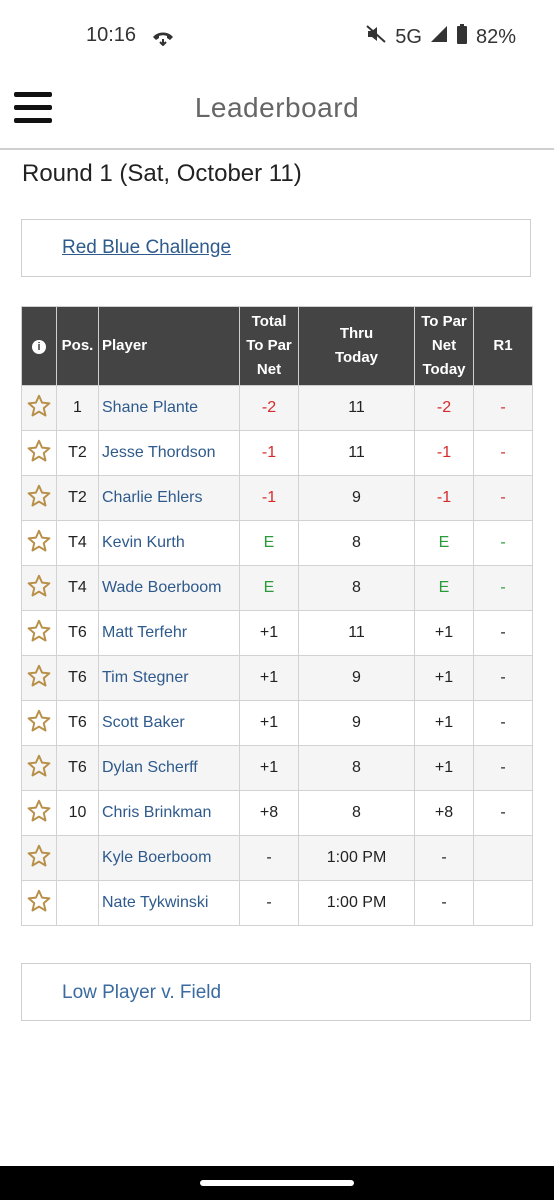  I want to click on battery-icon, so click(462, 37).